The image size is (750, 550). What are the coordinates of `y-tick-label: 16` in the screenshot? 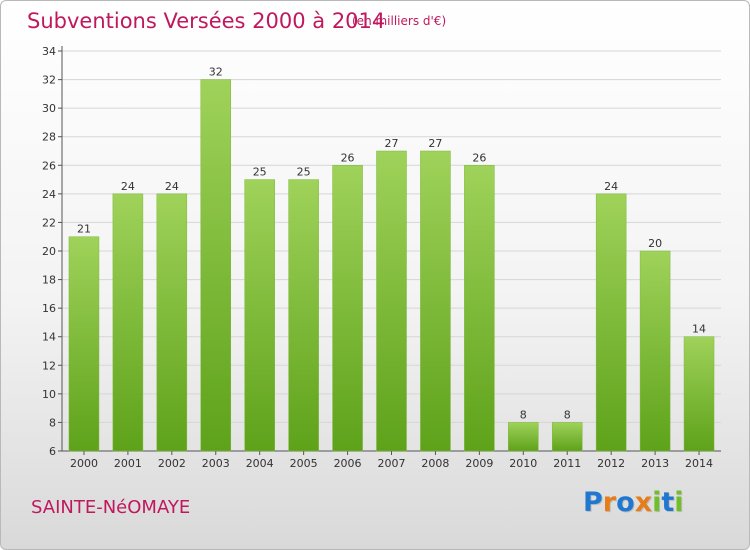 It's located at (49, 308).